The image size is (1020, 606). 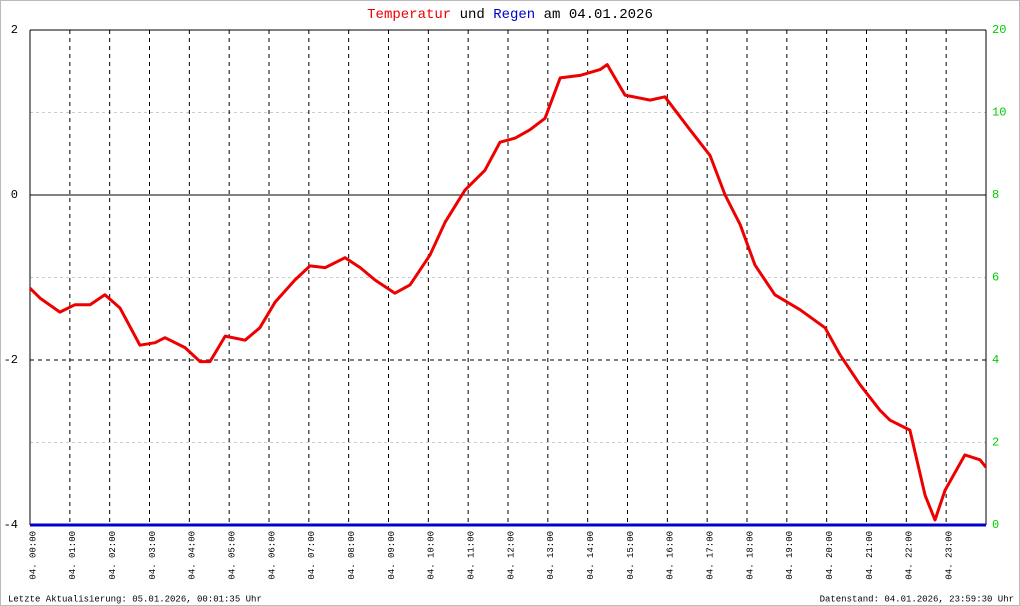 What do you see at coordinates (870, 555) in the screenshot?
I see `x-tick-label: 04. 21:00` at bounding box center [870, 555].